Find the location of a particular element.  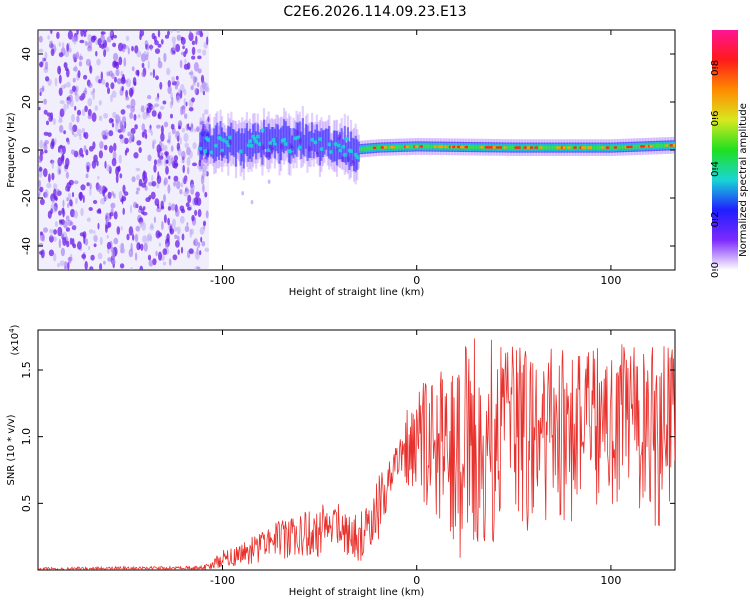

y-tick-label: 40 is located at coordinates (26, 54).